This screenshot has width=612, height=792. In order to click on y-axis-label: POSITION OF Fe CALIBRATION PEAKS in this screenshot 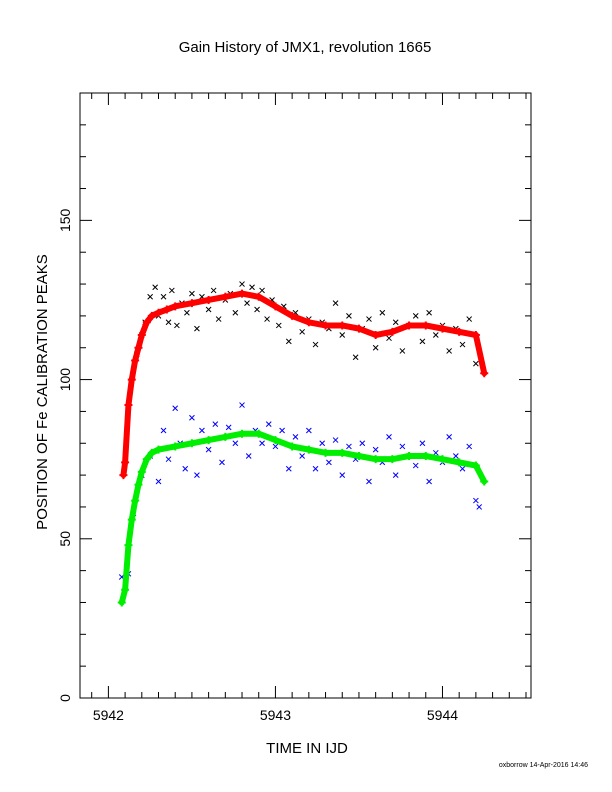, I will do `click(42, 392)`.